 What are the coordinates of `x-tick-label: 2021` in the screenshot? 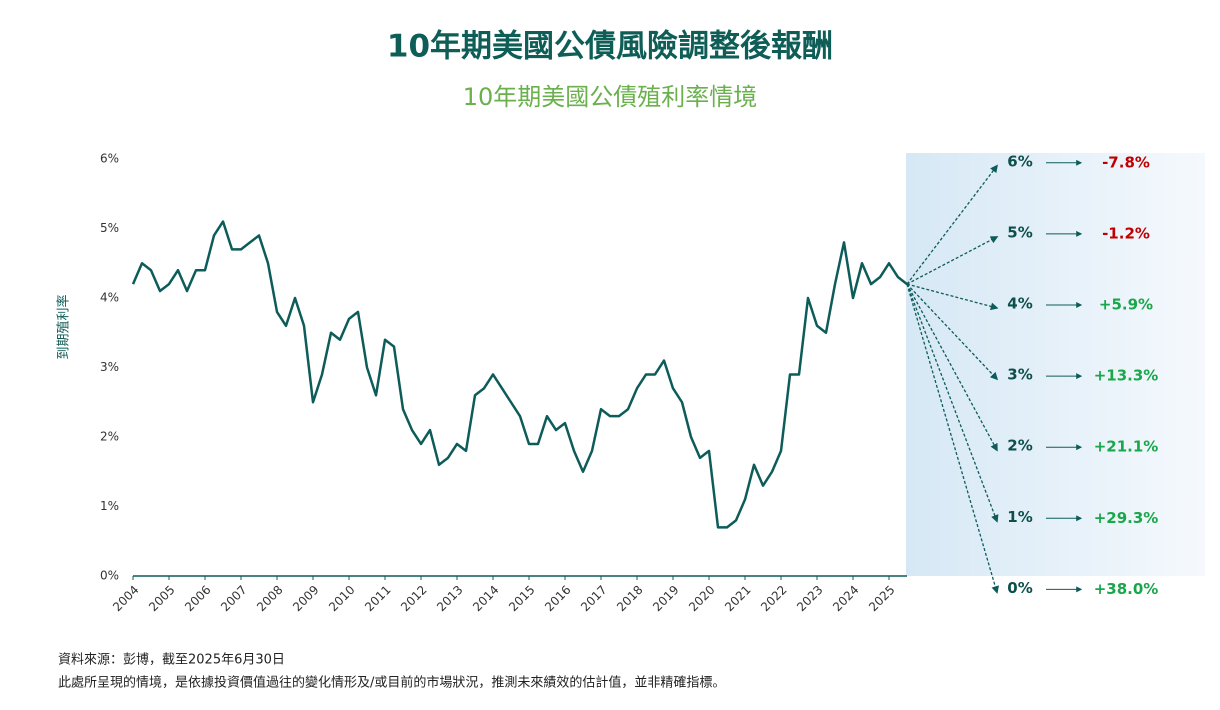 It's located at (737, 598).